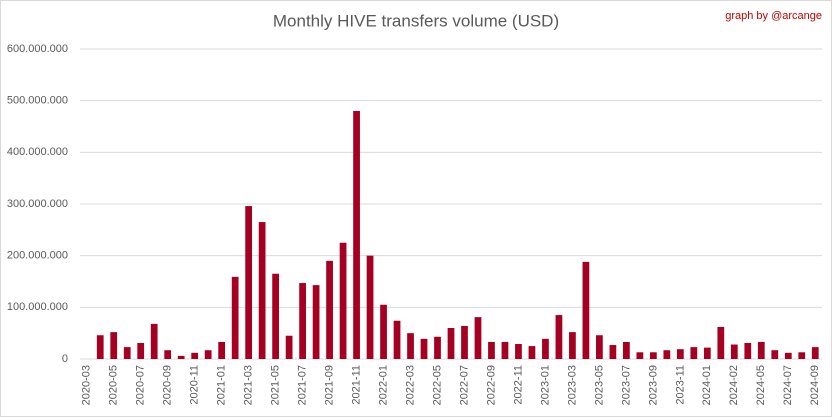 The image size is (832, 417). I want to click on x-tick-label: 2021-01, so click(222, 385).